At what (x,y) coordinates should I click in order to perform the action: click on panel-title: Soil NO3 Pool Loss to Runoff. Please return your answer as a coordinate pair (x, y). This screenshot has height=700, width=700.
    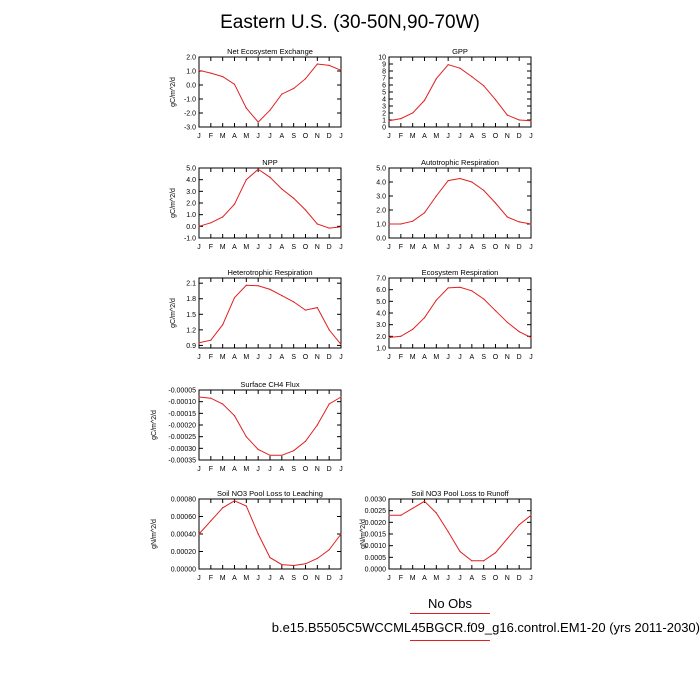
    Looking at the image, I should click on (460, 493).